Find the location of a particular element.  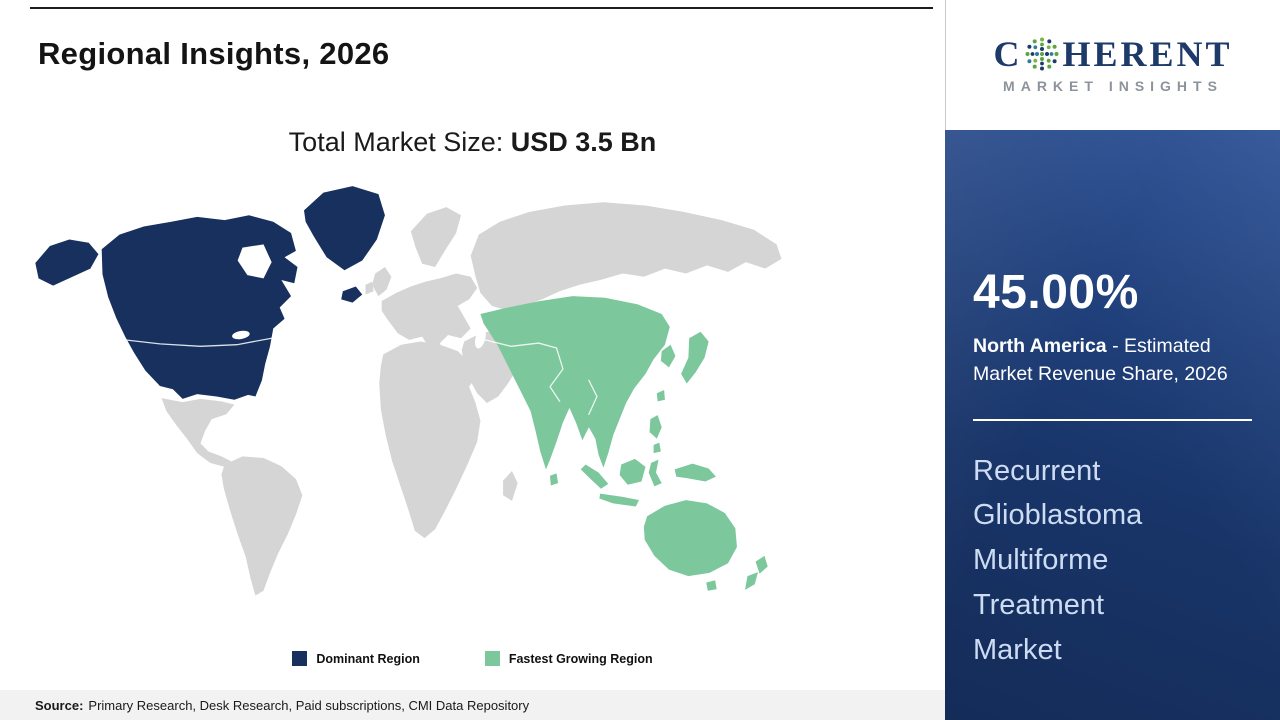

brand-logo: C is located at coordinates (1112, 65).